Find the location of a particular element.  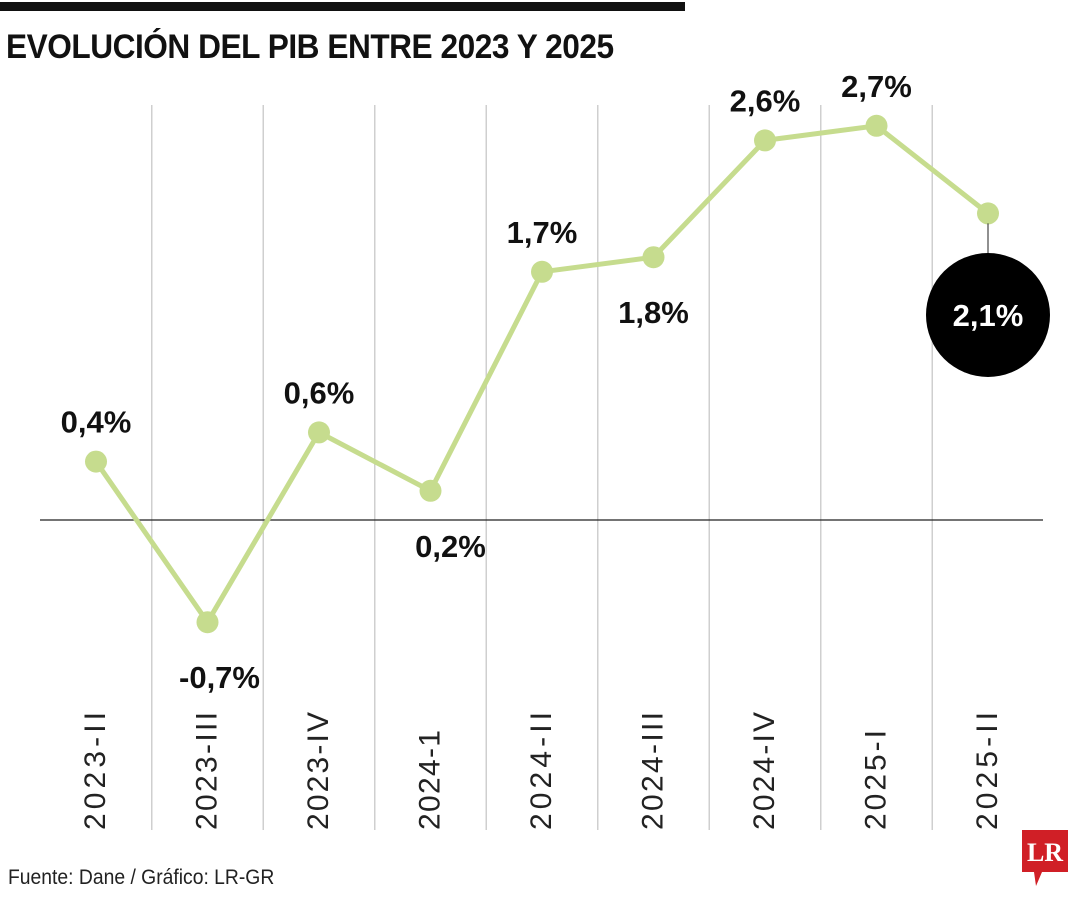

lr-logo: LR is located at coordinates (1045, 858).